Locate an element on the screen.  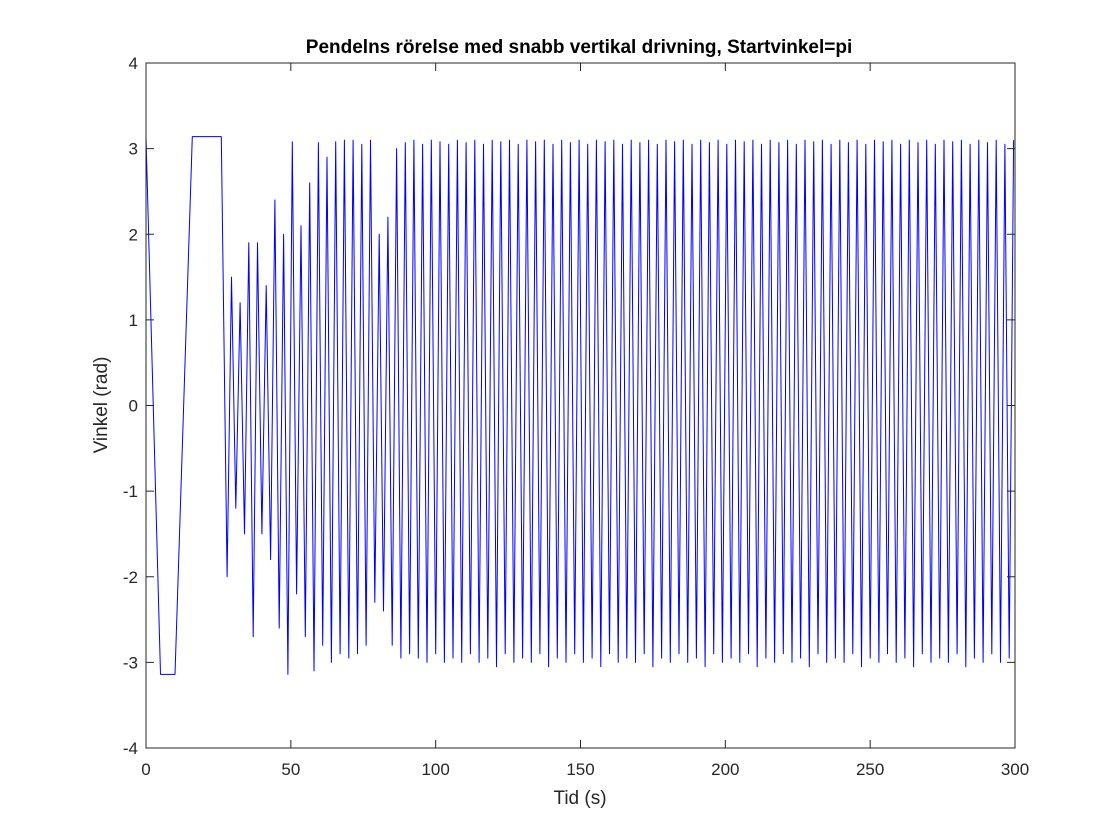
y-tick-label: -2 is located at coordinates (130, 577).